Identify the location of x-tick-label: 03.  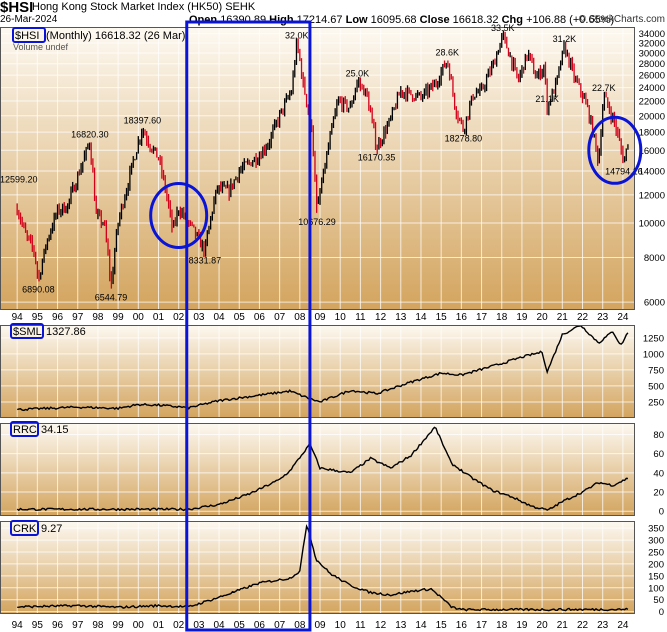
(199, 625).